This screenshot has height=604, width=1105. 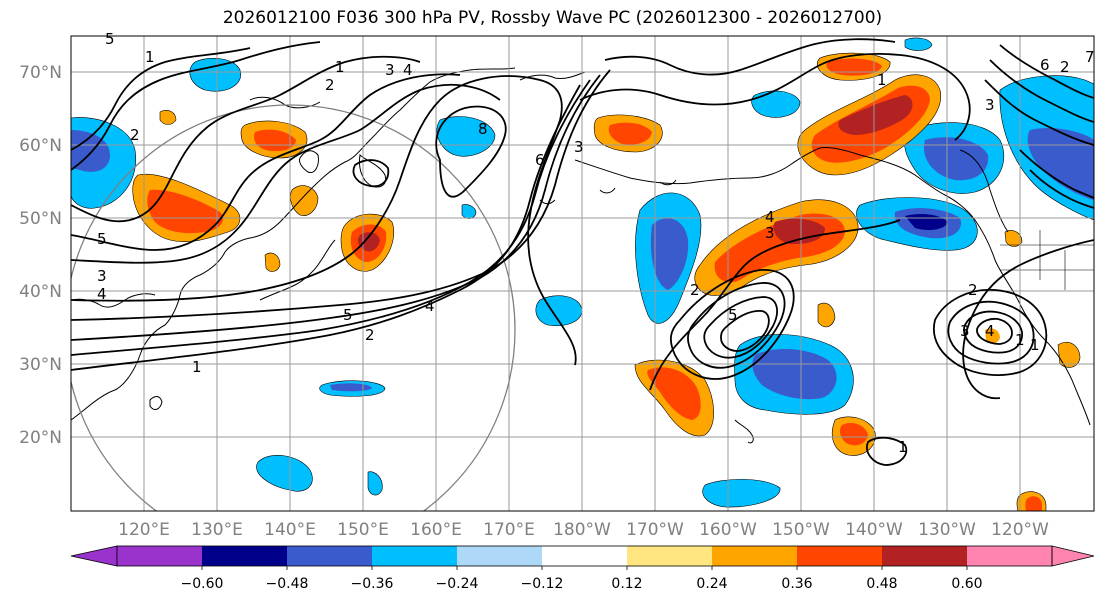 I want to click on colorbar-extend-max, so click(x=1073, y=556).